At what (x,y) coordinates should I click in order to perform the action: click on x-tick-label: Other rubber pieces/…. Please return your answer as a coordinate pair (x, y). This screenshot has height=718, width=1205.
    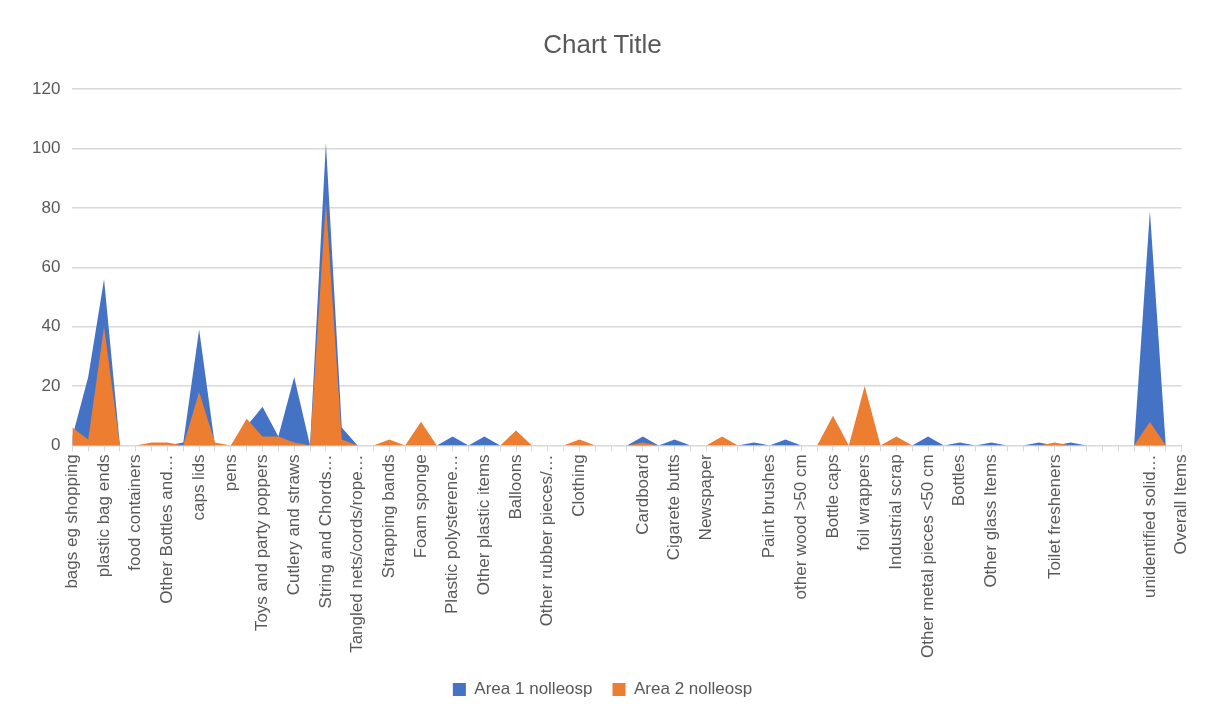
    Looking at the image, I should click on (547, 540).